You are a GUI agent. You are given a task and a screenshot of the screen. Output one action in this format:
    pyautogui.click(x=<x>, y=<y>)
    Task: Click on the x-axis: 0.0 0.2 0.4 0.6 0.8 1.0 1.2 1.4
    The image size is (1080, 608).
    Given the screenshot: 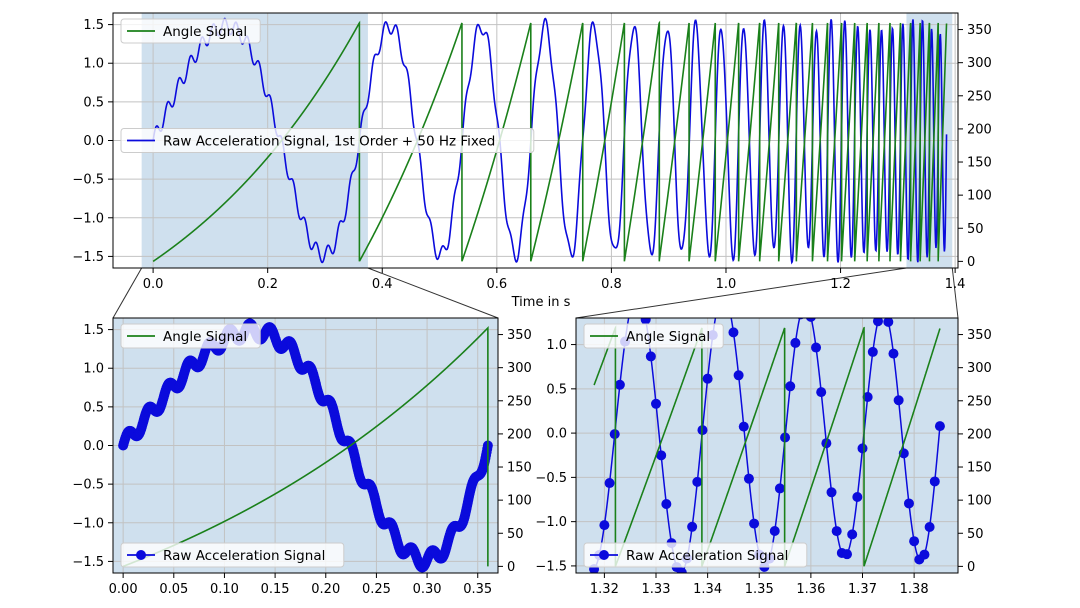 What is the action you would take?
    pyautogui.click(x=554, y=280)
    